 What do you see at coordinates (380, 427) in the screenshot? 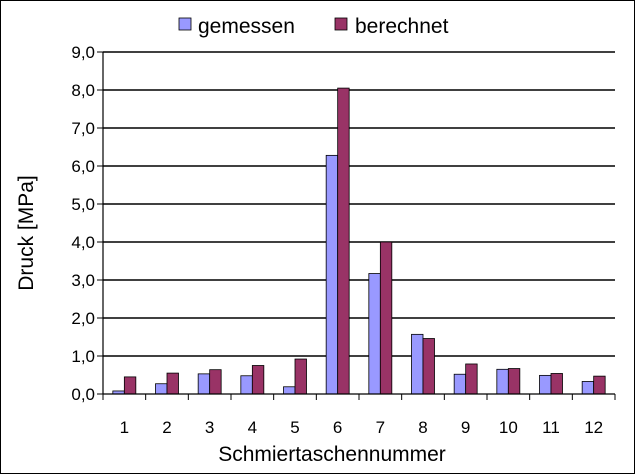
I see `x-tick-label: 7` at bounding box center [380, 427].